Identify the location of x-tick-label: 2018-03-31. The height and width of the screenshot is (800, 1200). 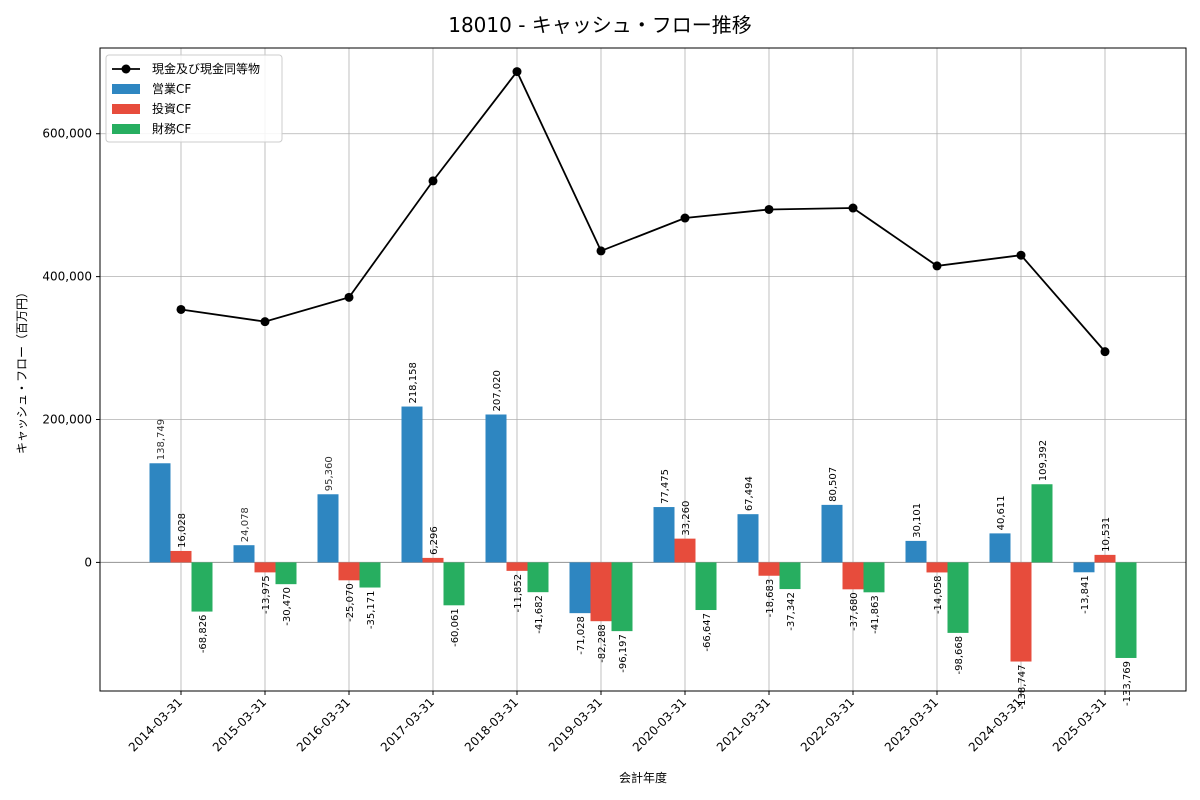
(491, 724).